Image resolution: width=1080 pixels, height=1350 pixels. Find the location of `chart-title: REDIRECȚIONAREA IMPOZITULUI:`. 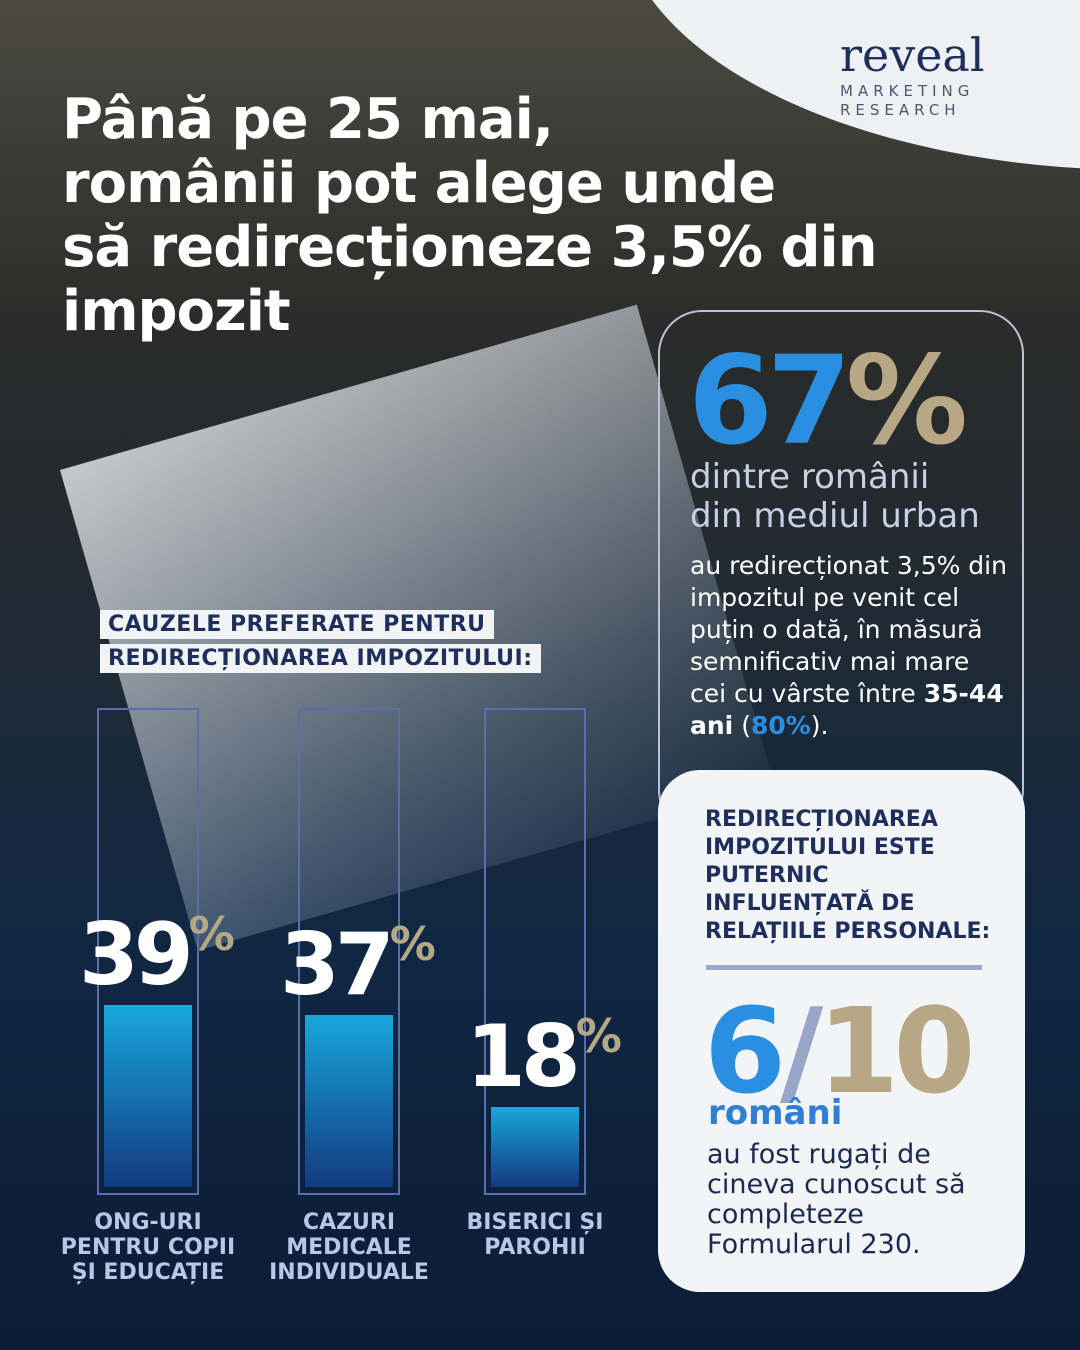

chart-title: REDIRECȚIONAREA IMPOZITULUI: is located at coordinates (320, 658).